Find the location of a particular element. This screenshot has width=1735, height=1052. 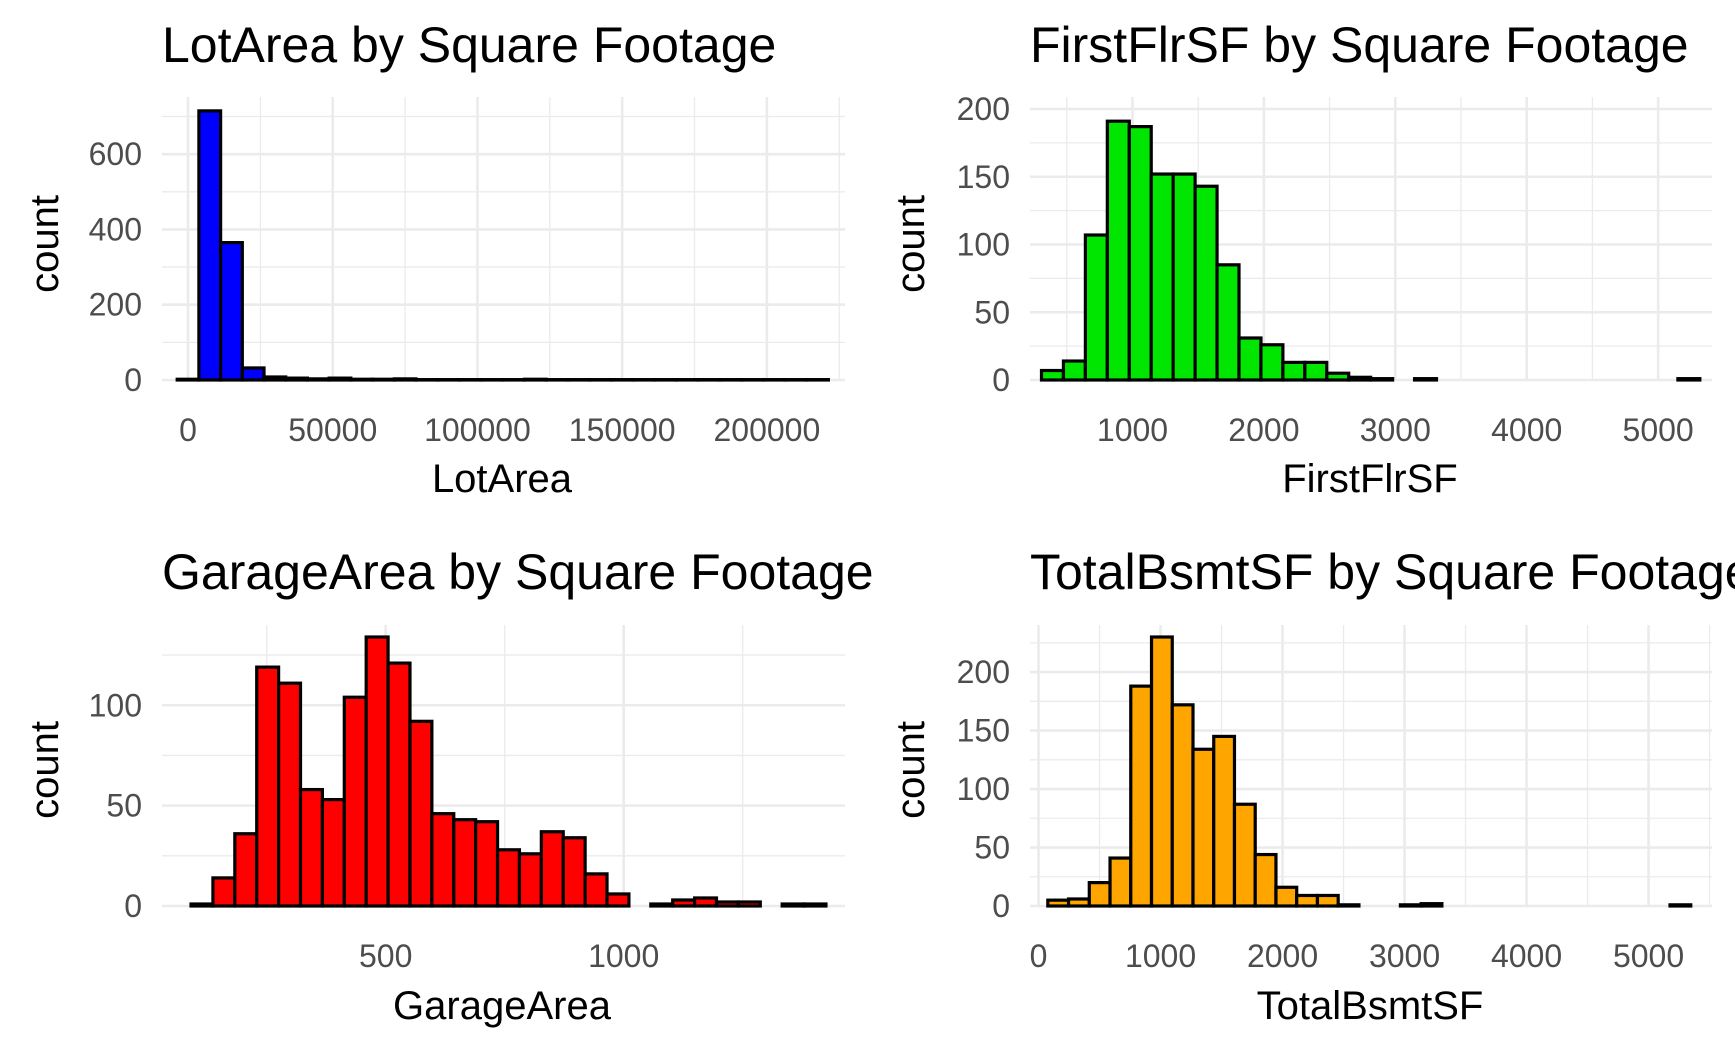

panel-firstflrsf-y-tick-label: 50 is located at coordinates (992, 312).